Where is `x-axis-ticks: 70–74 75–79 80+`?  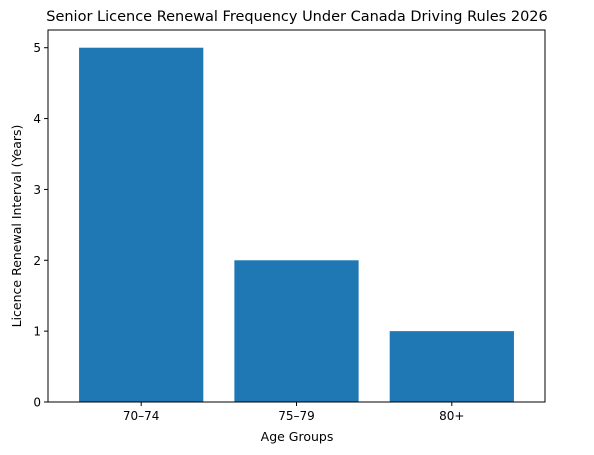
x-axis-ticks: 70–74 75–79 80+ is located at coordinates (293, 412).